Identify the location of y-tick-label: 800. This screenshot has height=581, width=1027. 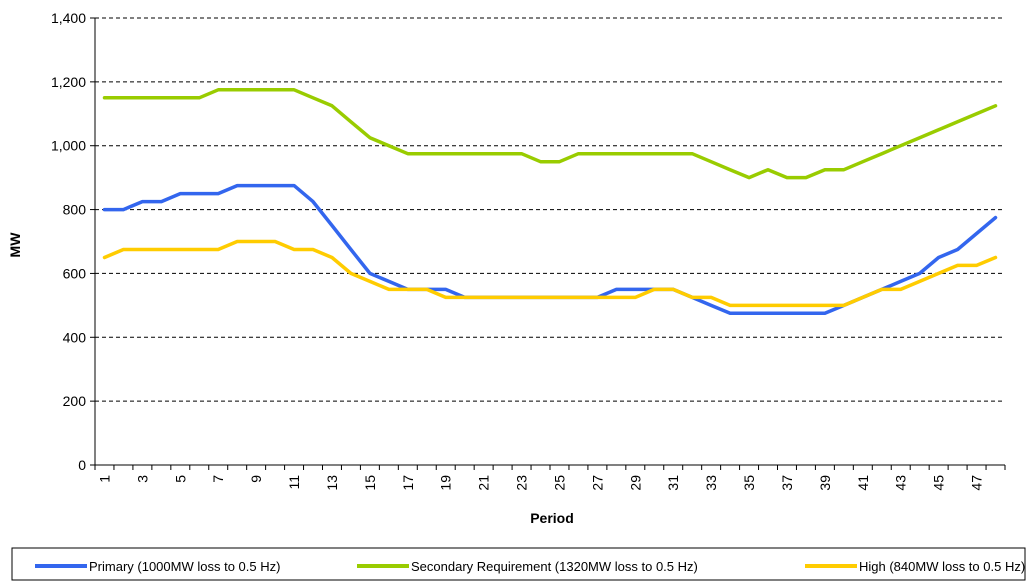
(75, 210).